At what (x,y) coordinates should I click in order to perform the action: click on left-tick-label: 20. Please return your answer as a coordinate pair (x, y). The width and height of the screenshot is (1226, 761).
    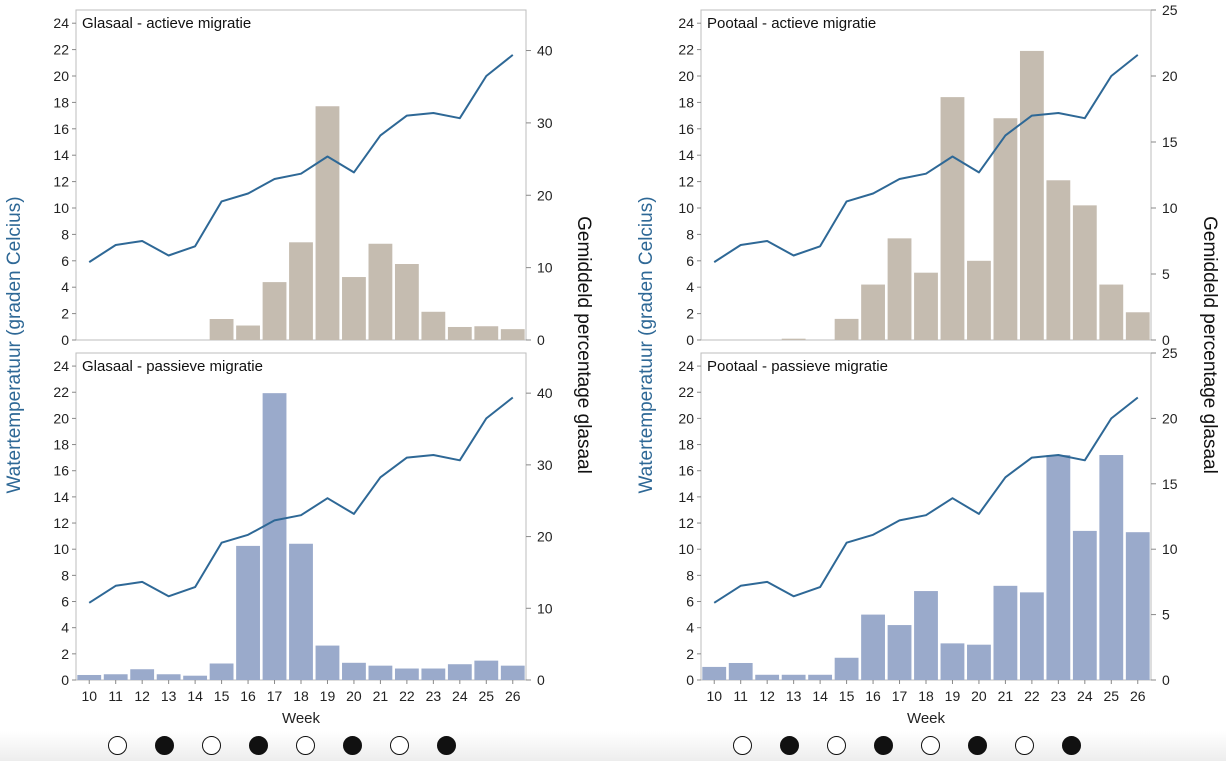
    Looking at the image, I should click on (686, 76).